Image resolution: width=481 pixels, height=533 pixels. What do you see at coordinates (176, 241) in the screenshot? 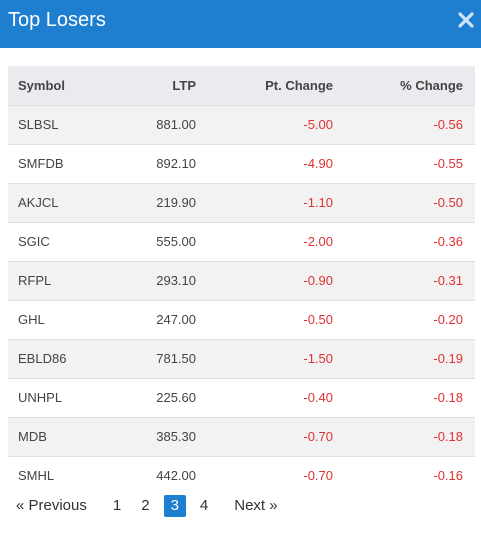
I see `ltp-cell: 555.00` at bounding box center [176, 241].